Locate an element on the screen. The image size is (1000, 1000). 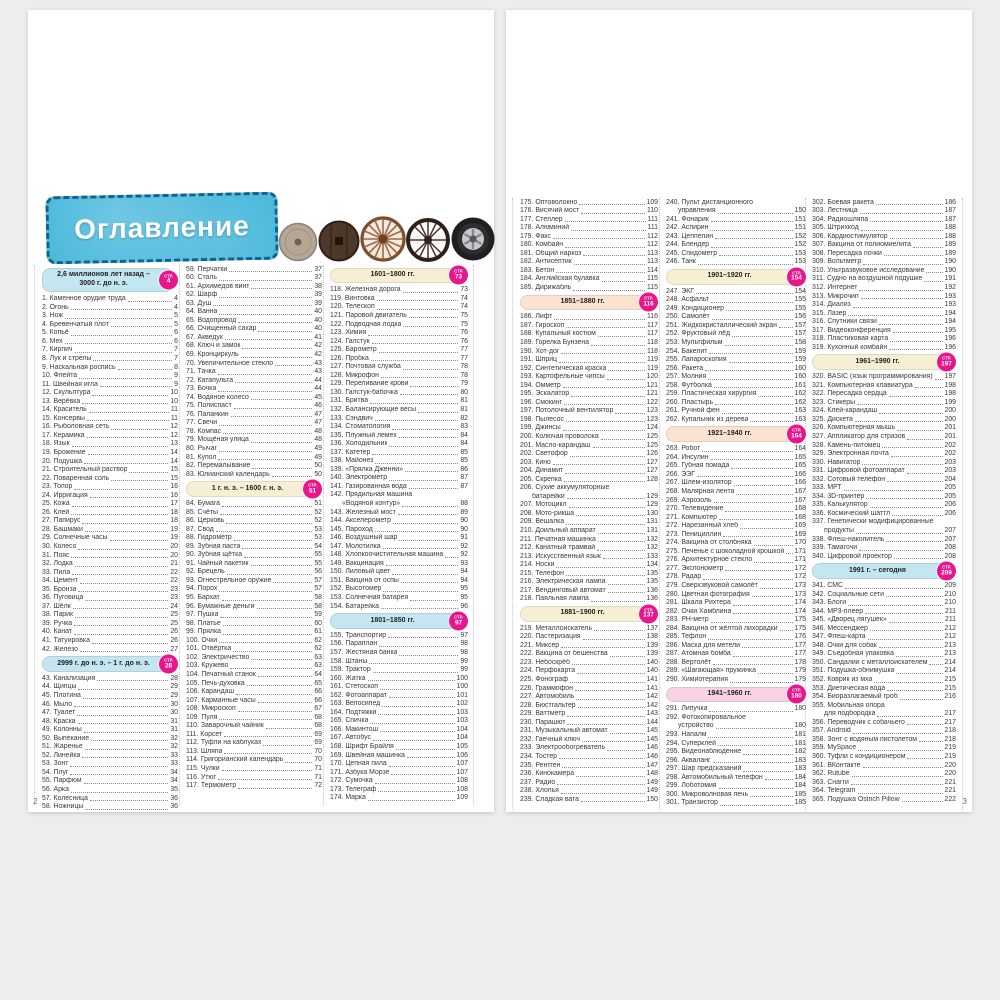
toc-entry: 303. Лестница 187 is located at coordinates (884, 211).